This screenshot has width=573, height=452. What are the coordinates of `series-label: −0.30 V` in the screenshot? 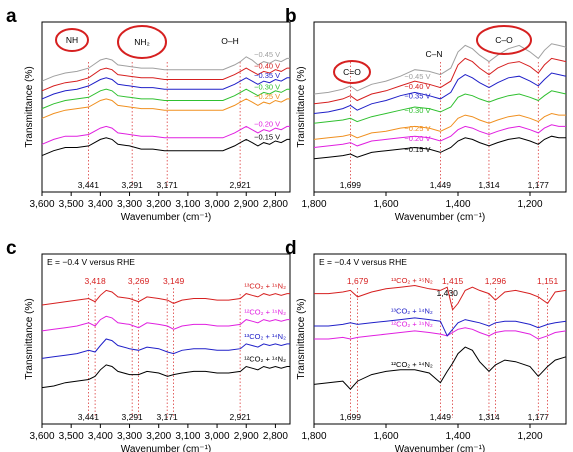 It's located at (267, 86).